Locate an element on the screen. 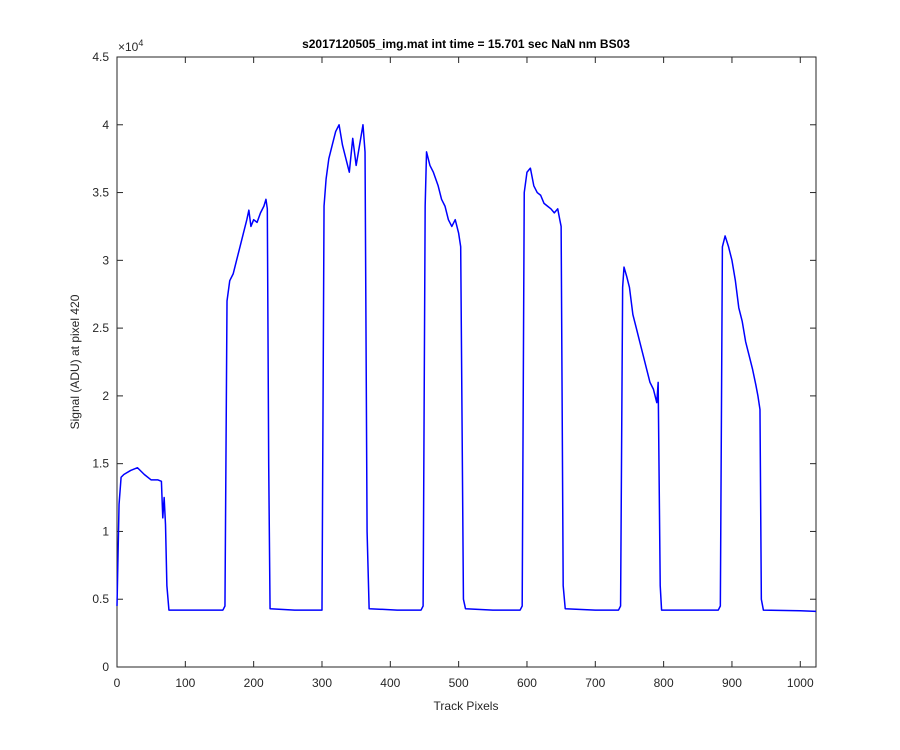  x-tick-label: 100 is located at coordinates (185, 683).